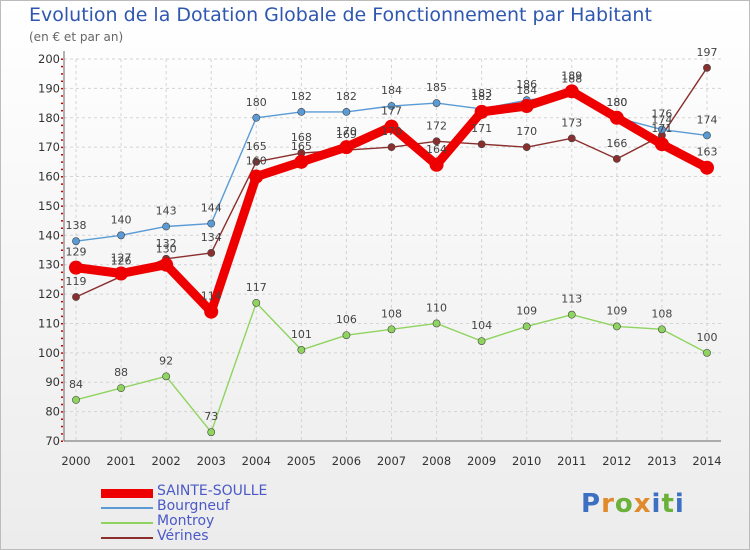 This screenshot has width=750, height=550. I want to click on data-label: 172, so click(436, 125).